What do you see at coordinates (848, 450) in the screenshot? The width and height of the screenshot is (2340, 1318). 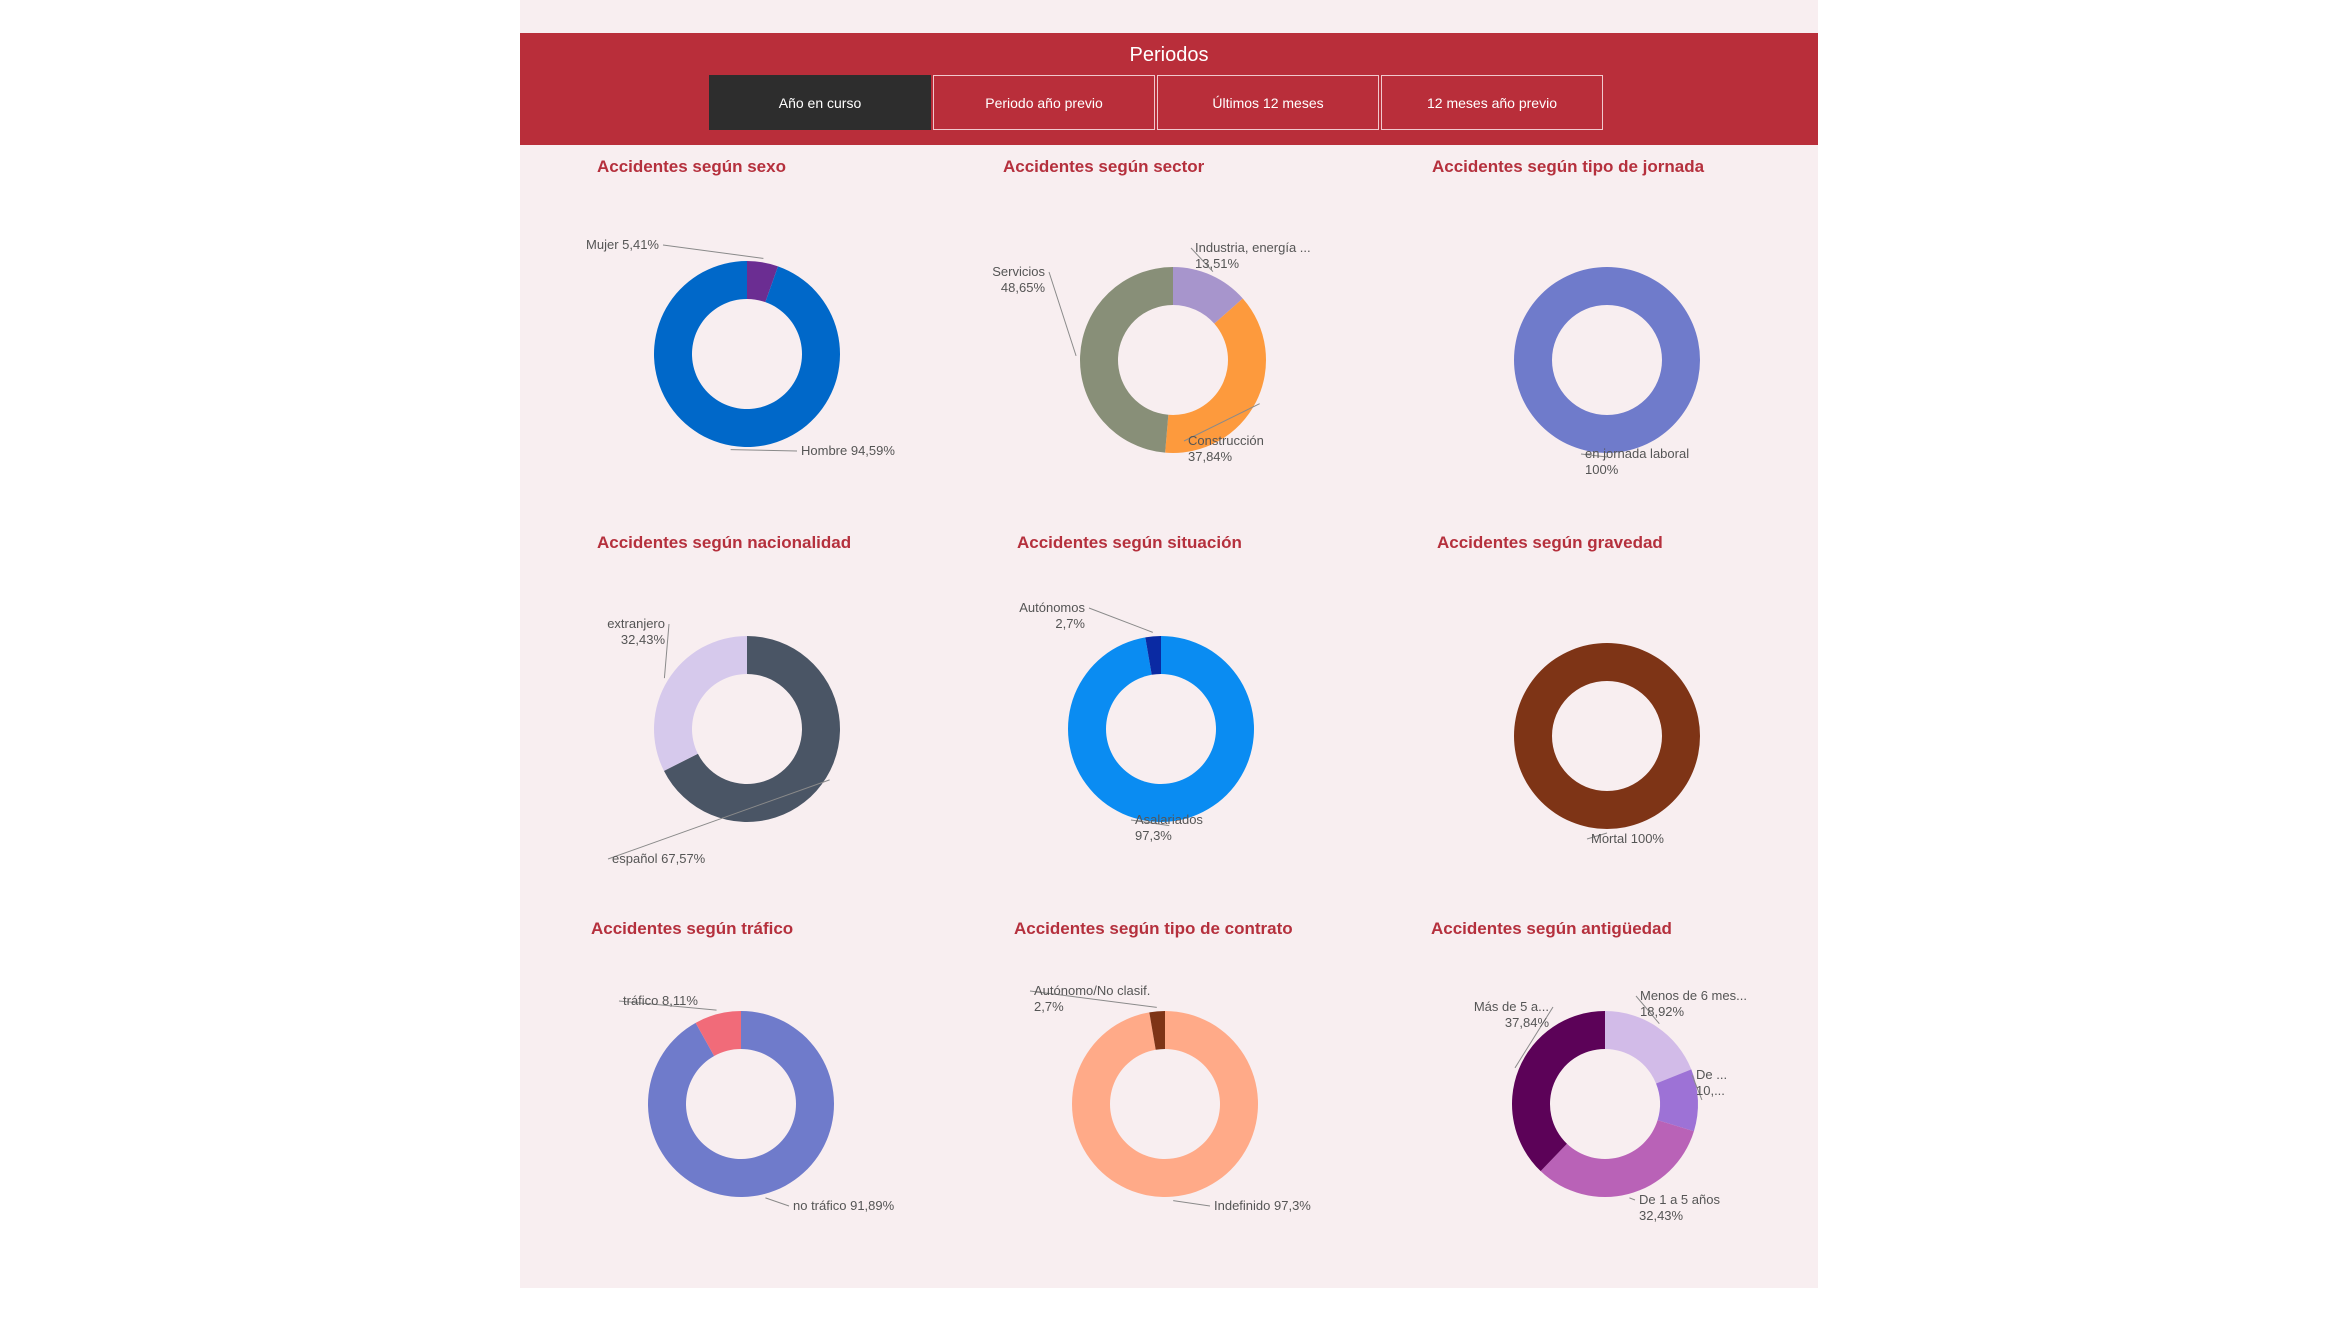 I see `data-label: Hombre 94,59%` at bounding box center [848, 450].